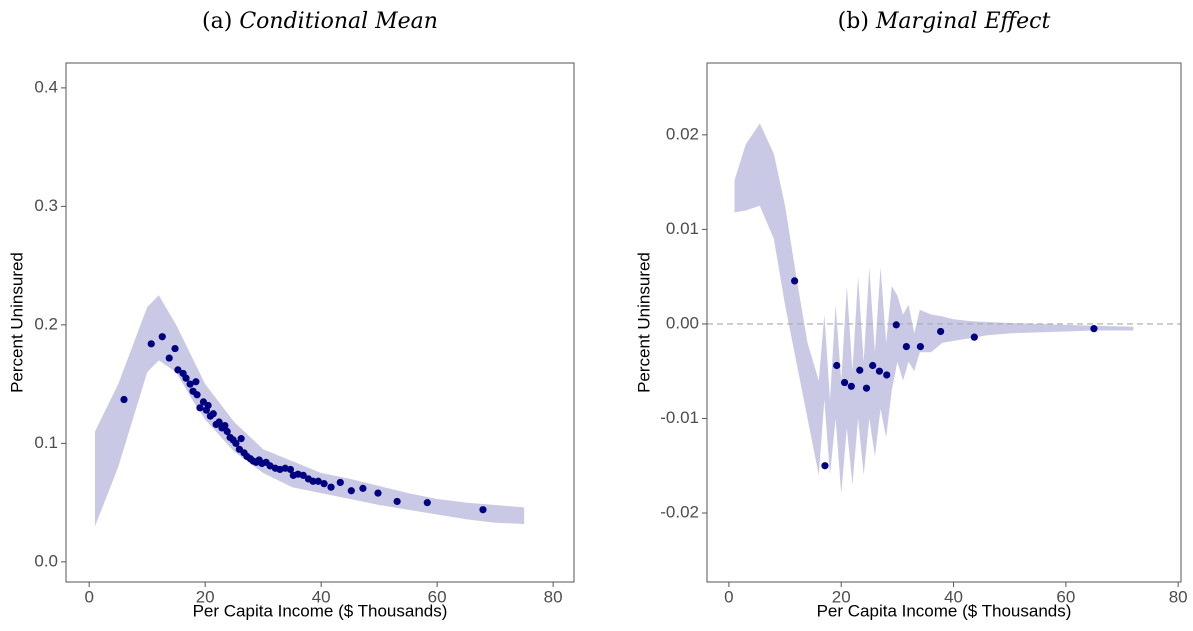 The height and width of the screenshot is (631, 1193). What do you see at coordinates (682, 133) in the screenshot?
I see `y-tick-label: 0.02` at bounding box center [682, 133].